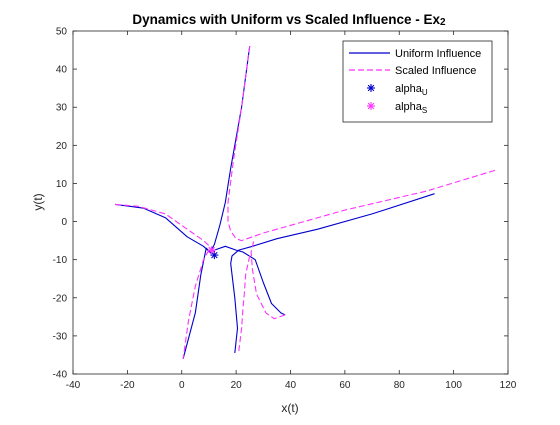  I want to click on x-tick-label: 120, so click(508, 385).